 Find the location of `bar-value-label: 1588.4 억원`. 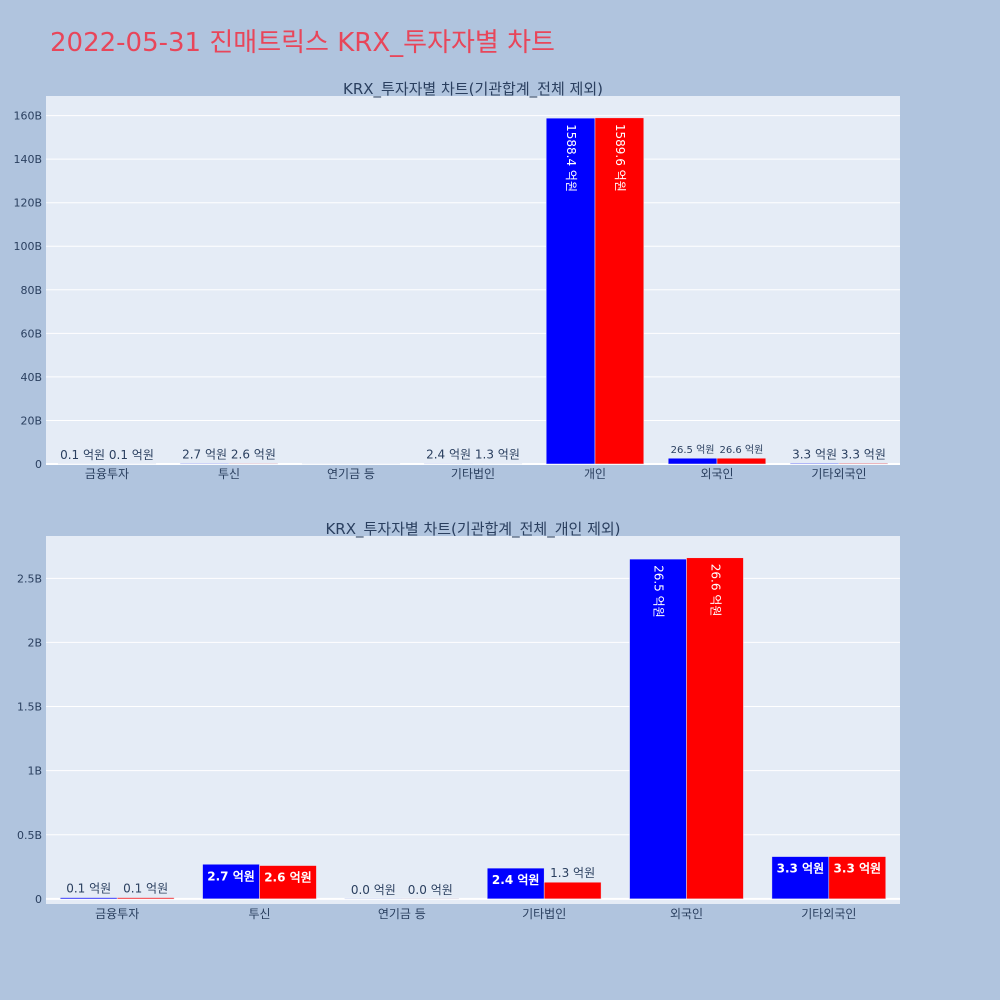

bar-value-label: 1588.4 억원 is located at coordinates (571, 158).